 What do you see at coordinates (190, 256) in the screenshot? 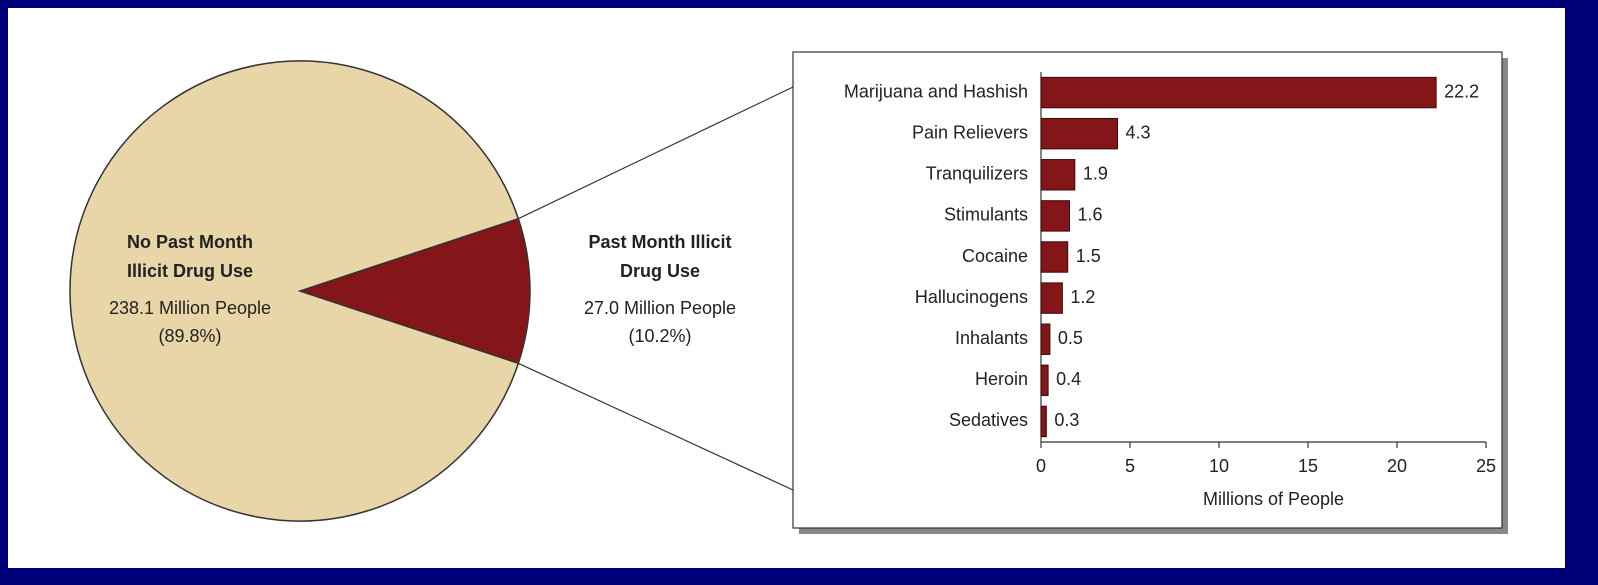
I see `pie-category-label: No Past Month Illicit Drug Use` at bounding box center [190, 256].